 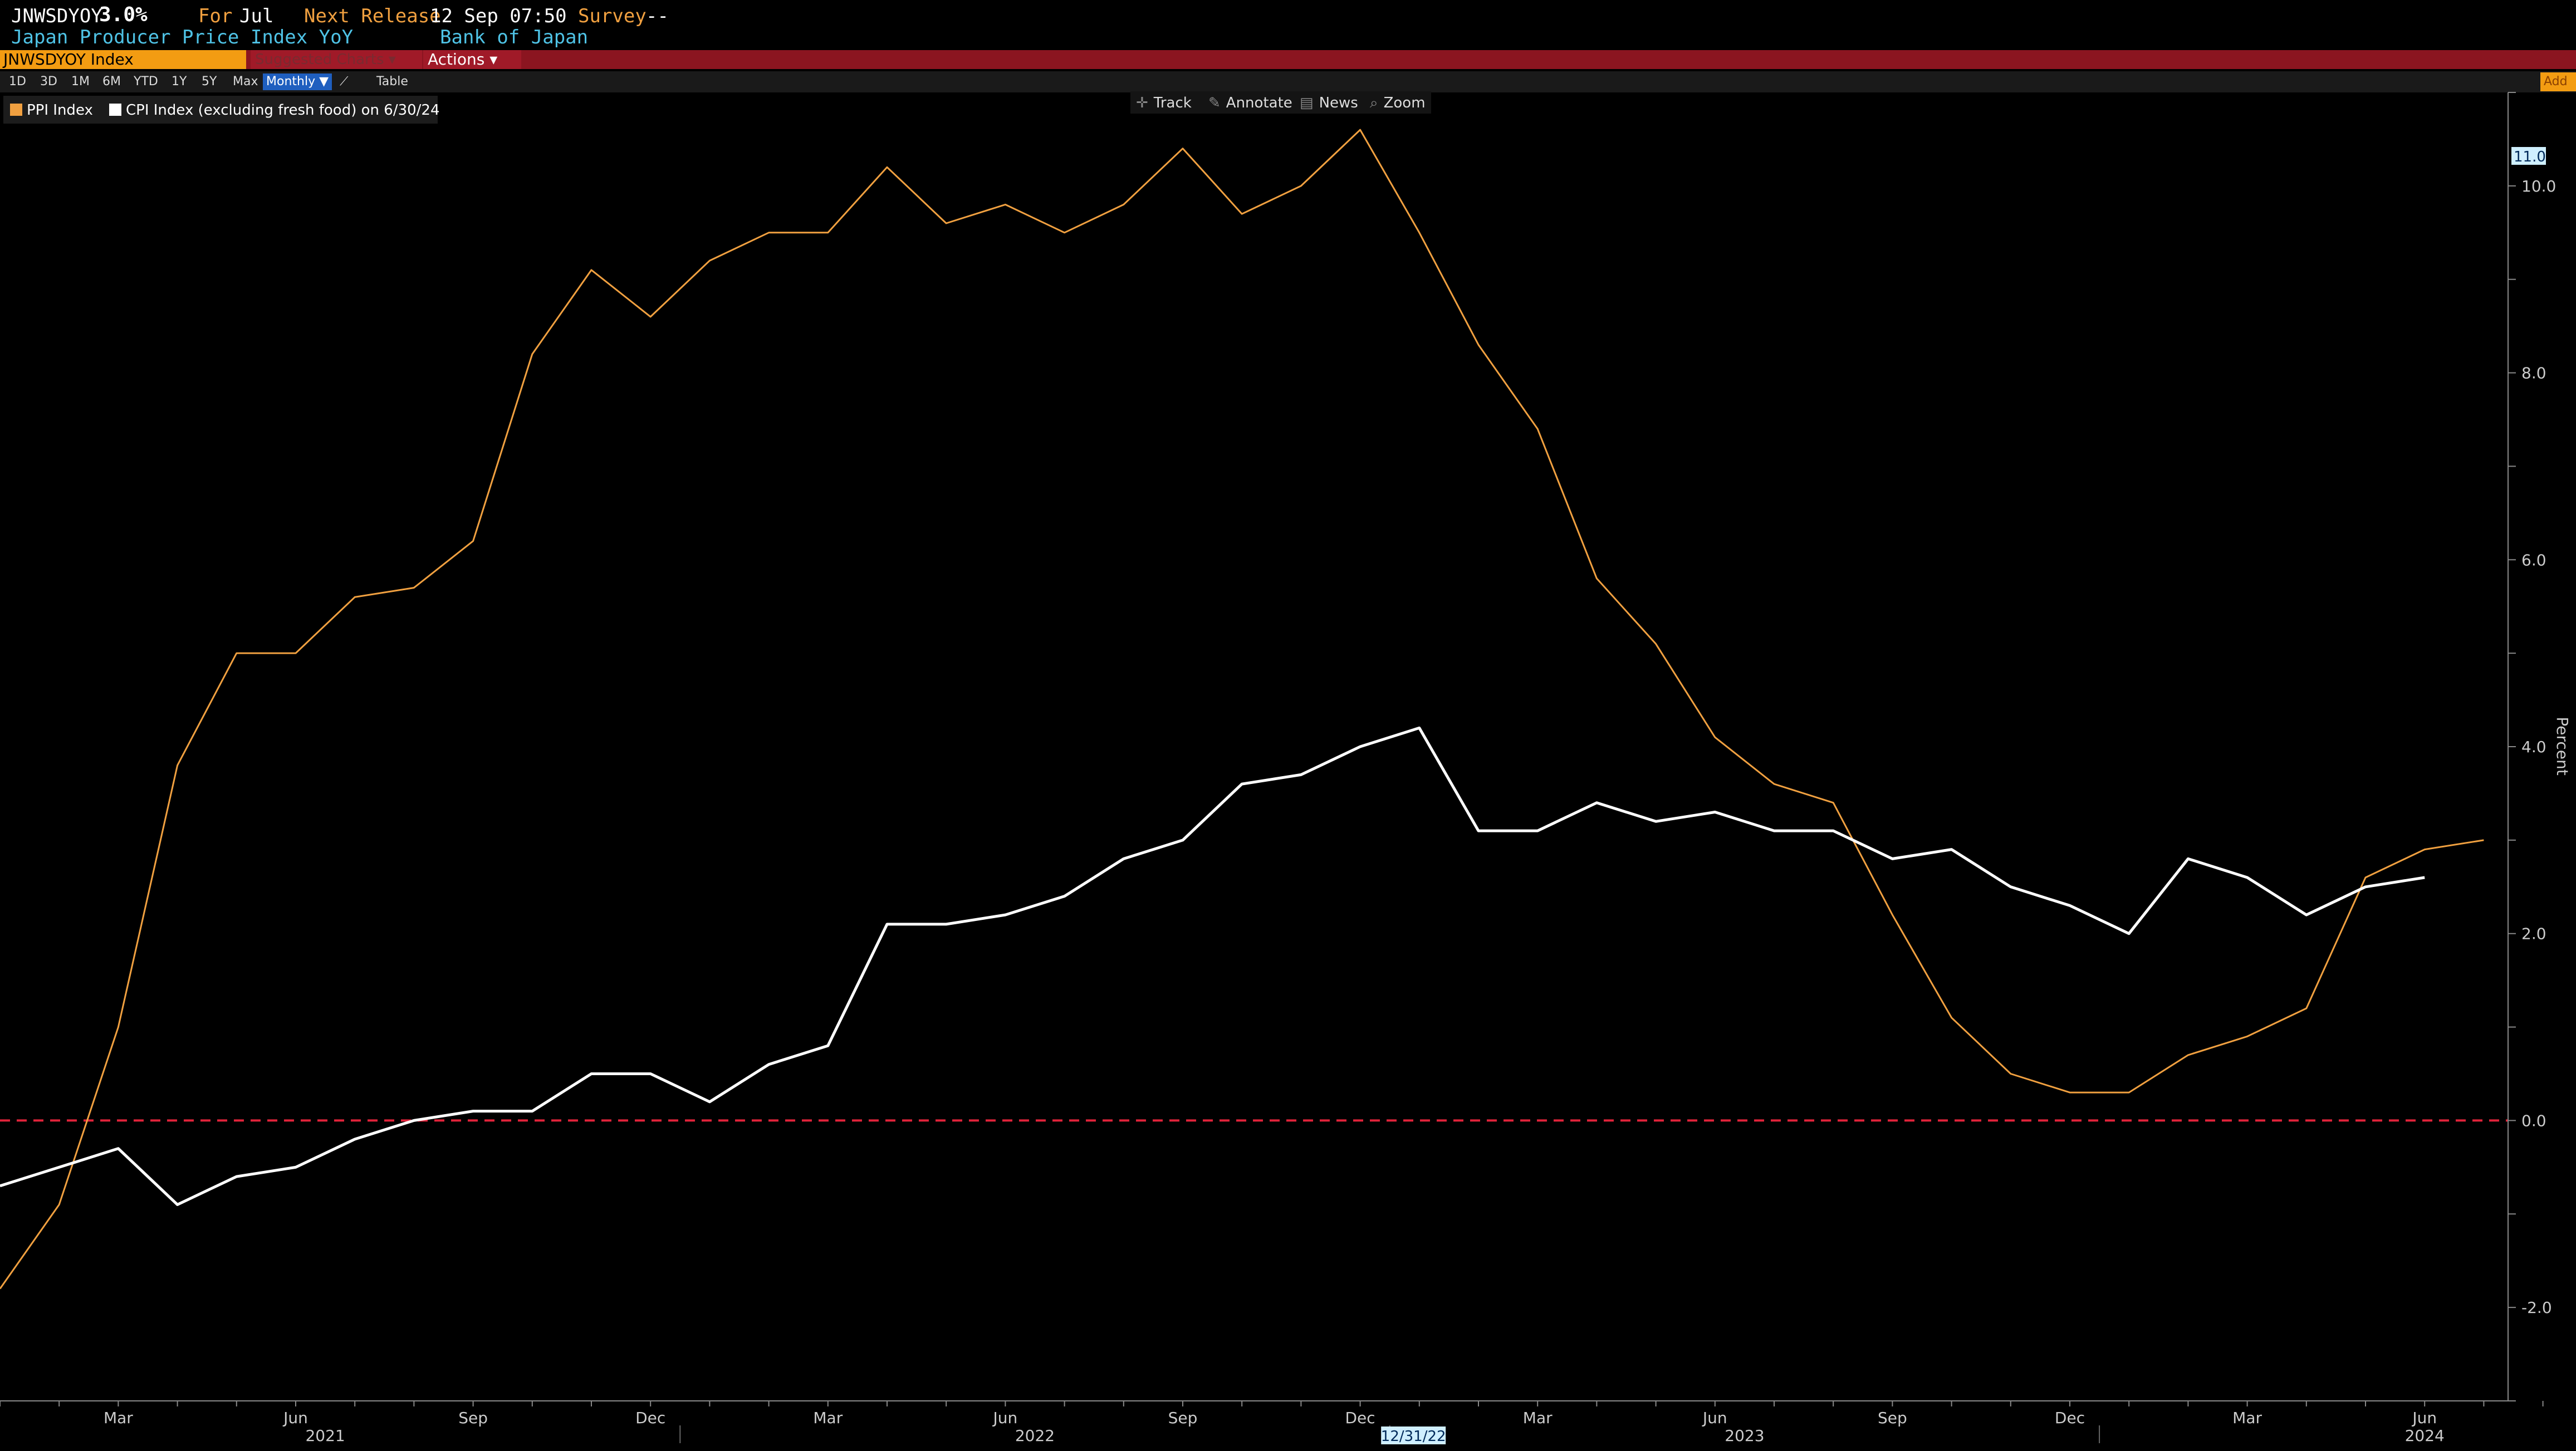 I want to click on range-max-button: Max, so click(x=245, y=82).